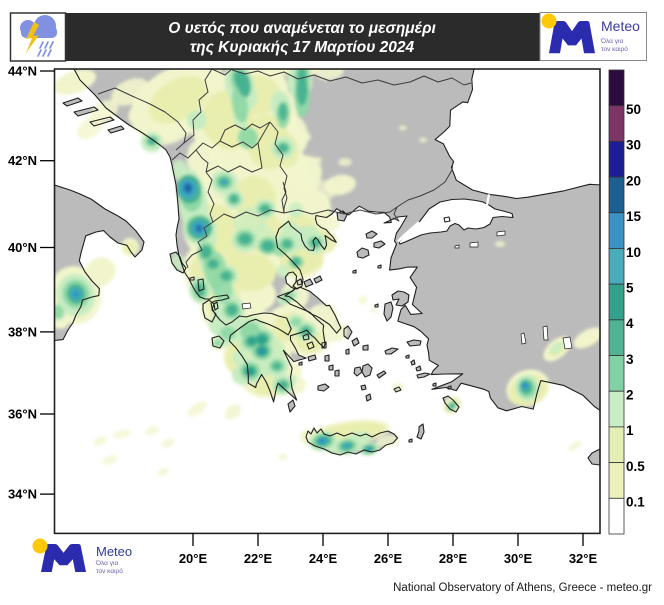  What do you see at coordinates (518, 558) in the screenshot?
I see `svg-text: 30°E` at bounding box center [518, 558].